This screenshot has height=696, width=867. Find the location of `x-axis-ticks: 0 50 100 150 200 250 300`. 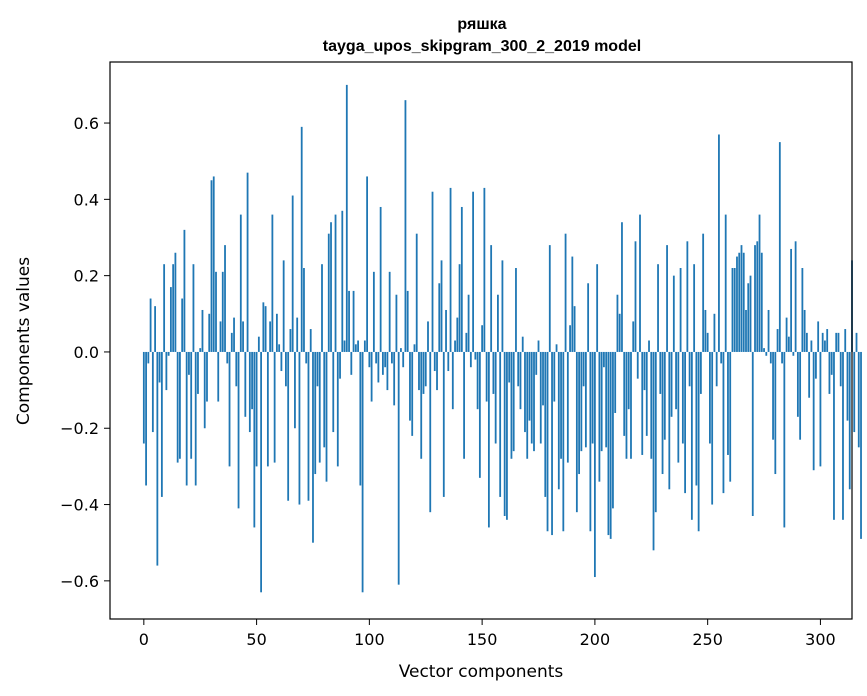

x-axis-ticks: 0 50 100 150 200 250 300 is located at coordinates (487, 634).